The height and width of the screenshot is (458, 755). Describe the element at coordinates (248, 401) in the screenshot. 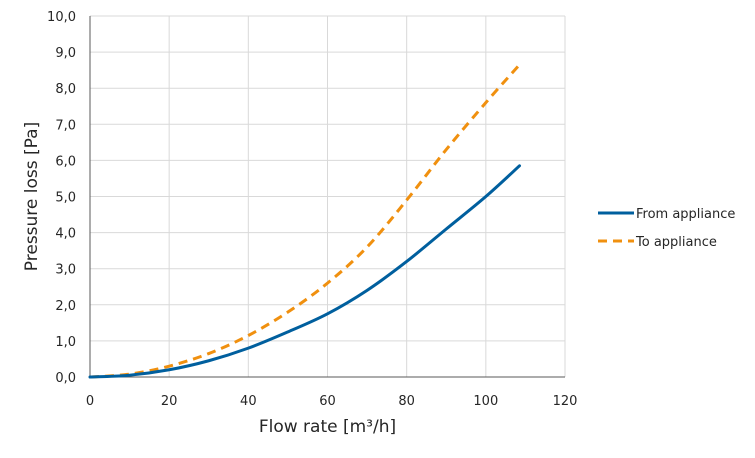

I see `x-tick-label: 40` at that location.